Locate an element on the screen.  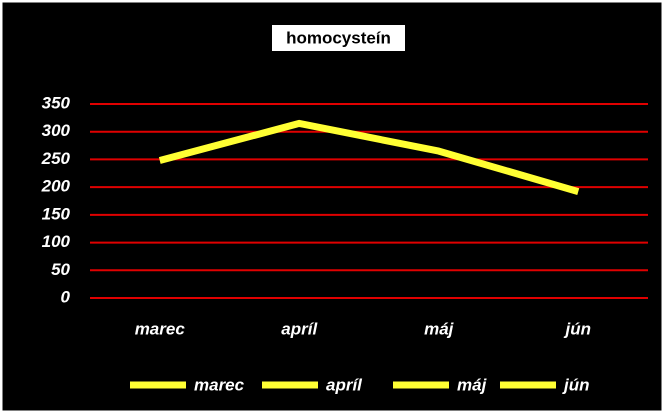
title-box is located at coordinates (338, 38).